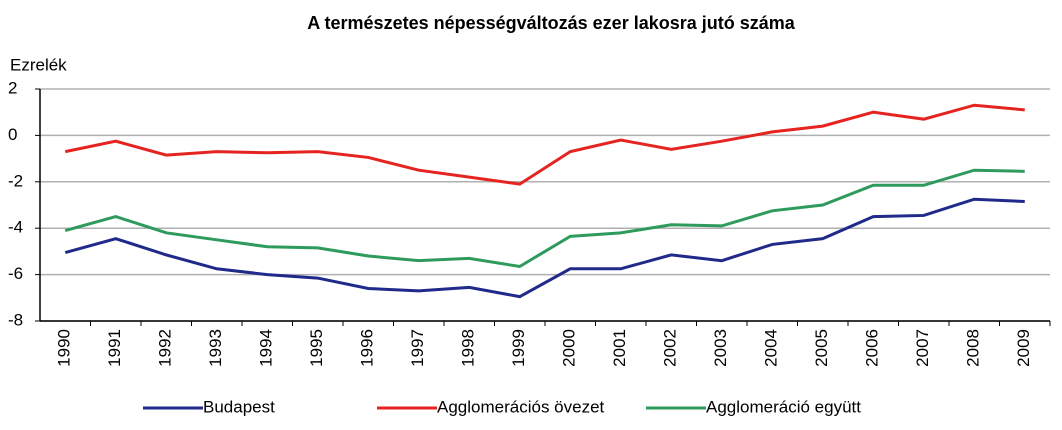 Image resolution: width=1062 pixels, height=430 pixels. What do you see at coordinates (15, 273) in the screenshot?
I see `y-tick-label: -6` at bounding box center [15, 273].